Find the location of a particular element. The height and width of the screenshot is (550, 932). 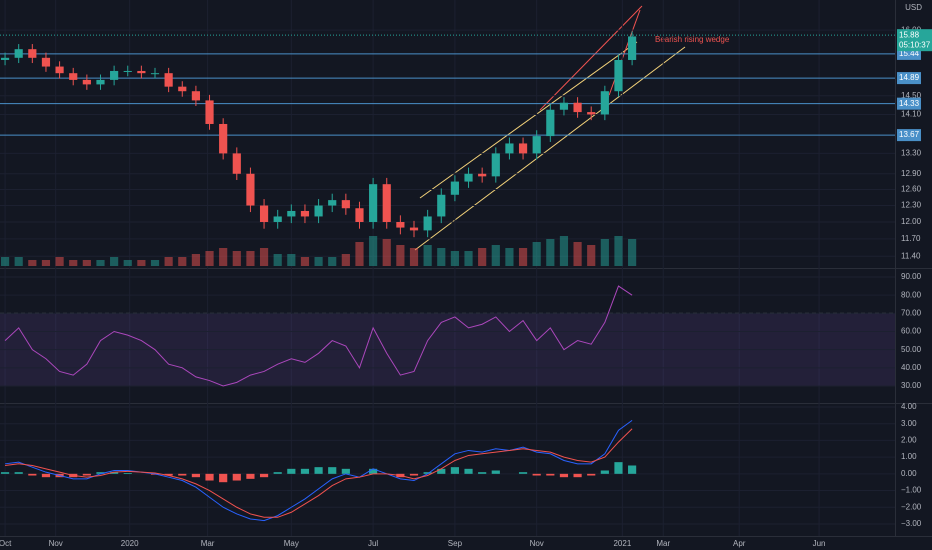

y-tick-label: 12.90 is located at coordinates (911, 173).